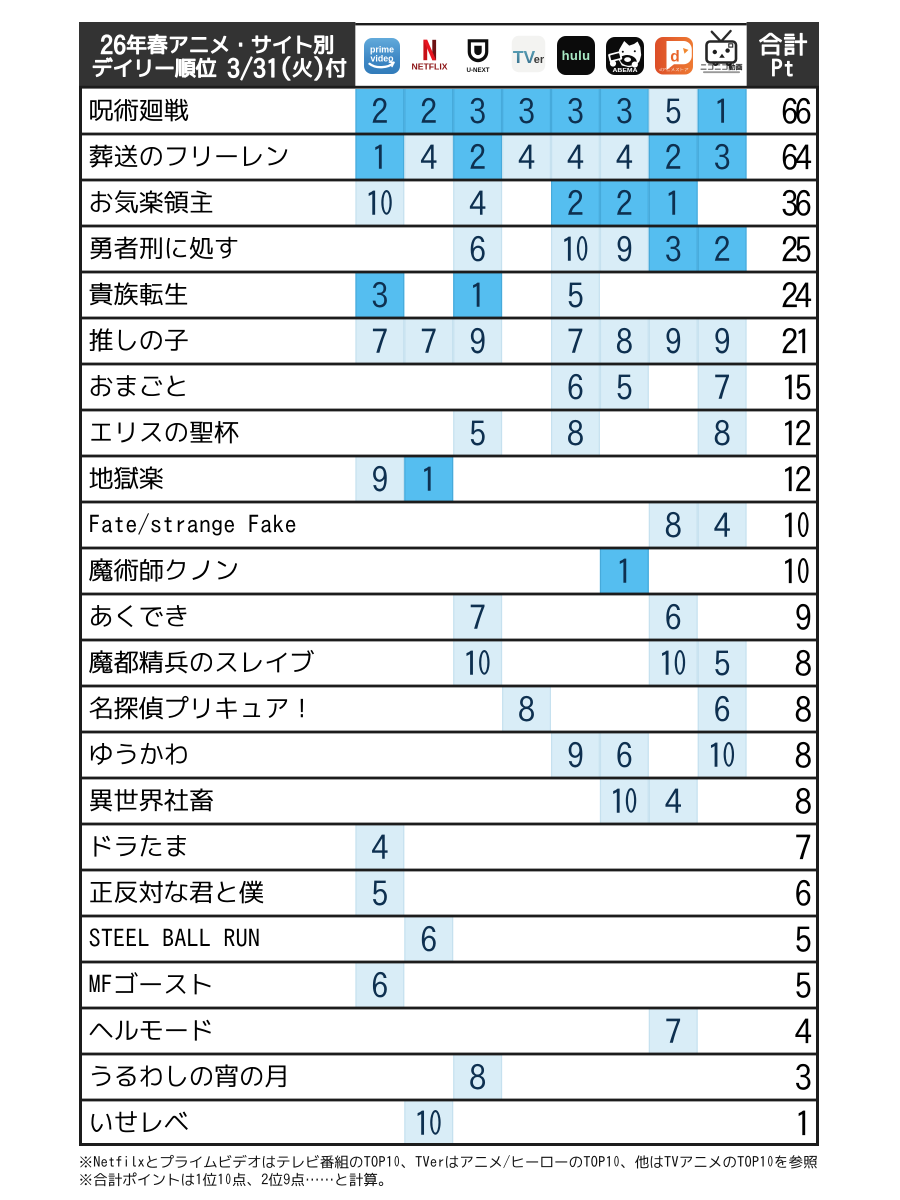  I want to click on svg-text: ABEMA, so click(625, 71).